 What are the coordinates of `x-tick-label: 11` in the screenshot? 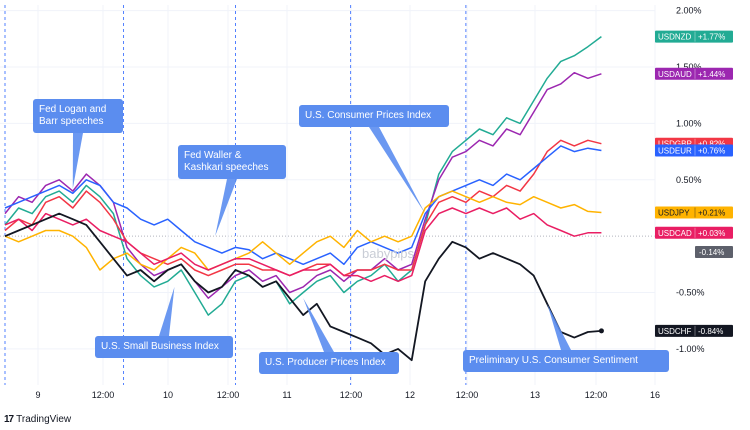 It's located at (286, 395).